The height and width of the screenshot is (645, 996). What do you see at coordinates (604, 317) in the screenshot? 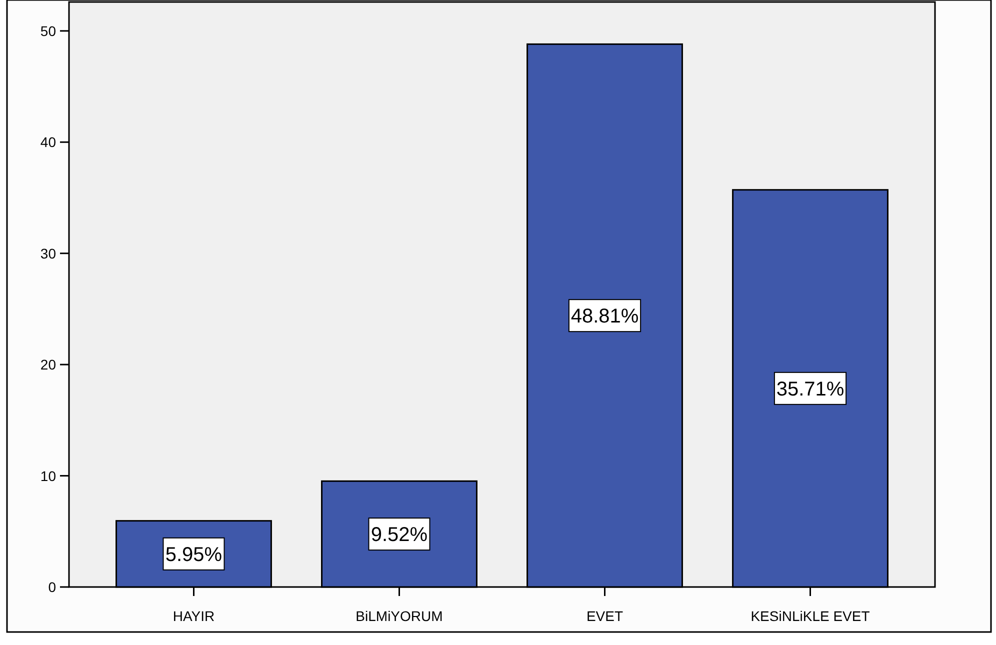
I see `data-label: 48.81%` at bounding box center [604, 317].